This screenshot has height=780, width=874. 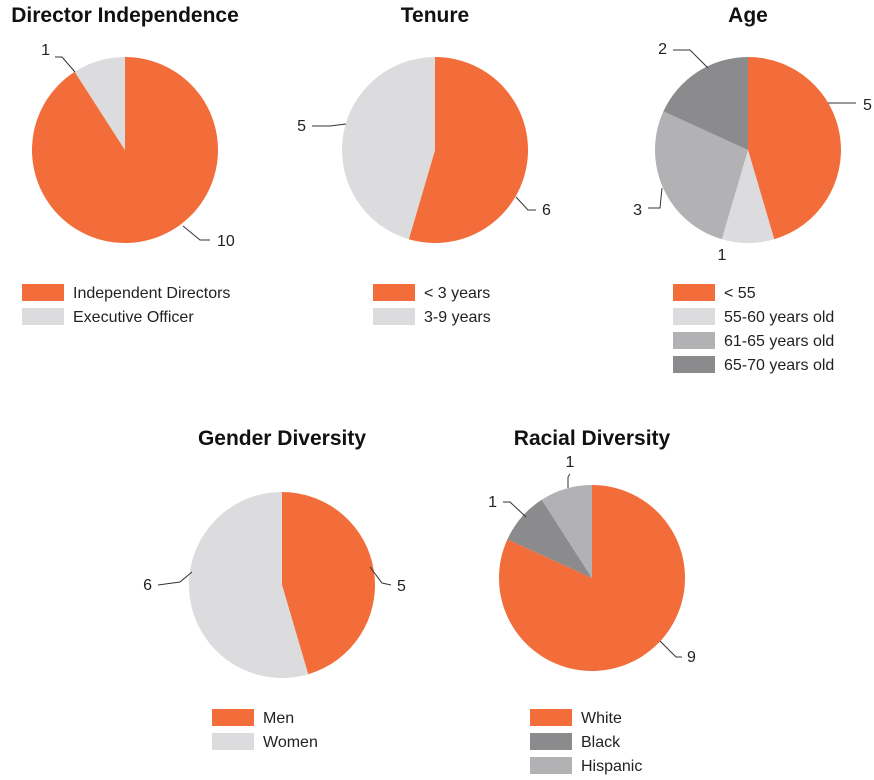 What do you see at coordinates (278, 718) in the screenshot?
I see `gender-diversity-legend-label-men: Men` at bounding box center [278, 718].